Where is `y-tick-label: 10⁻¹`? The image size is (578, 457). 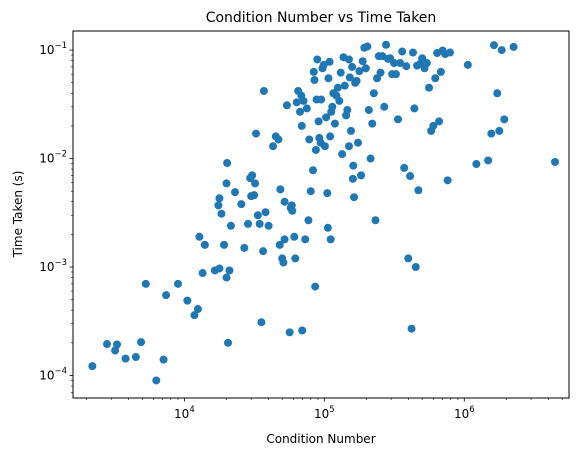 y-tick-label: 10⁻¹ is located at coordinates (53, 49).